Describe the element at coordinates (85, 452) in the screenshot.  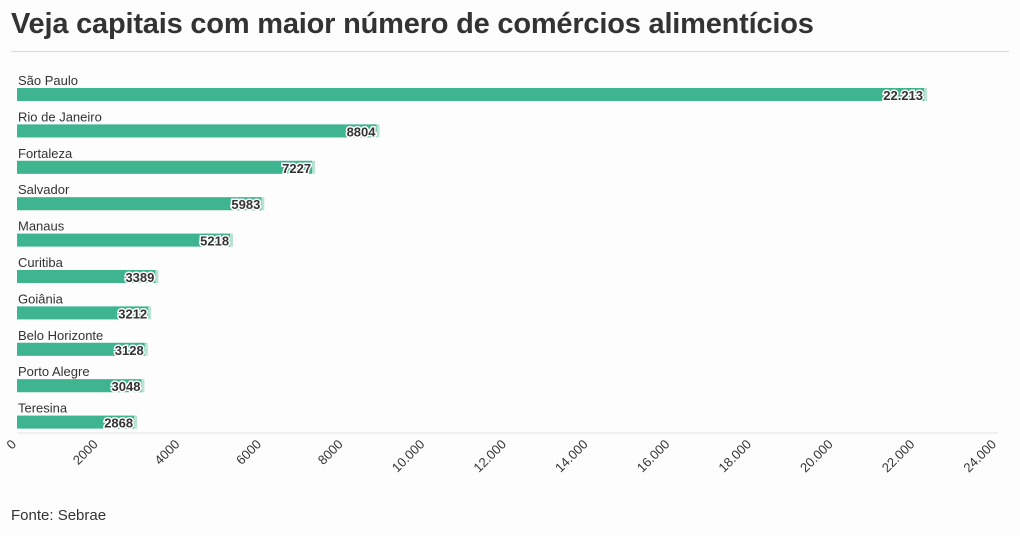
I see `x-tick-label: 2000` at that location.